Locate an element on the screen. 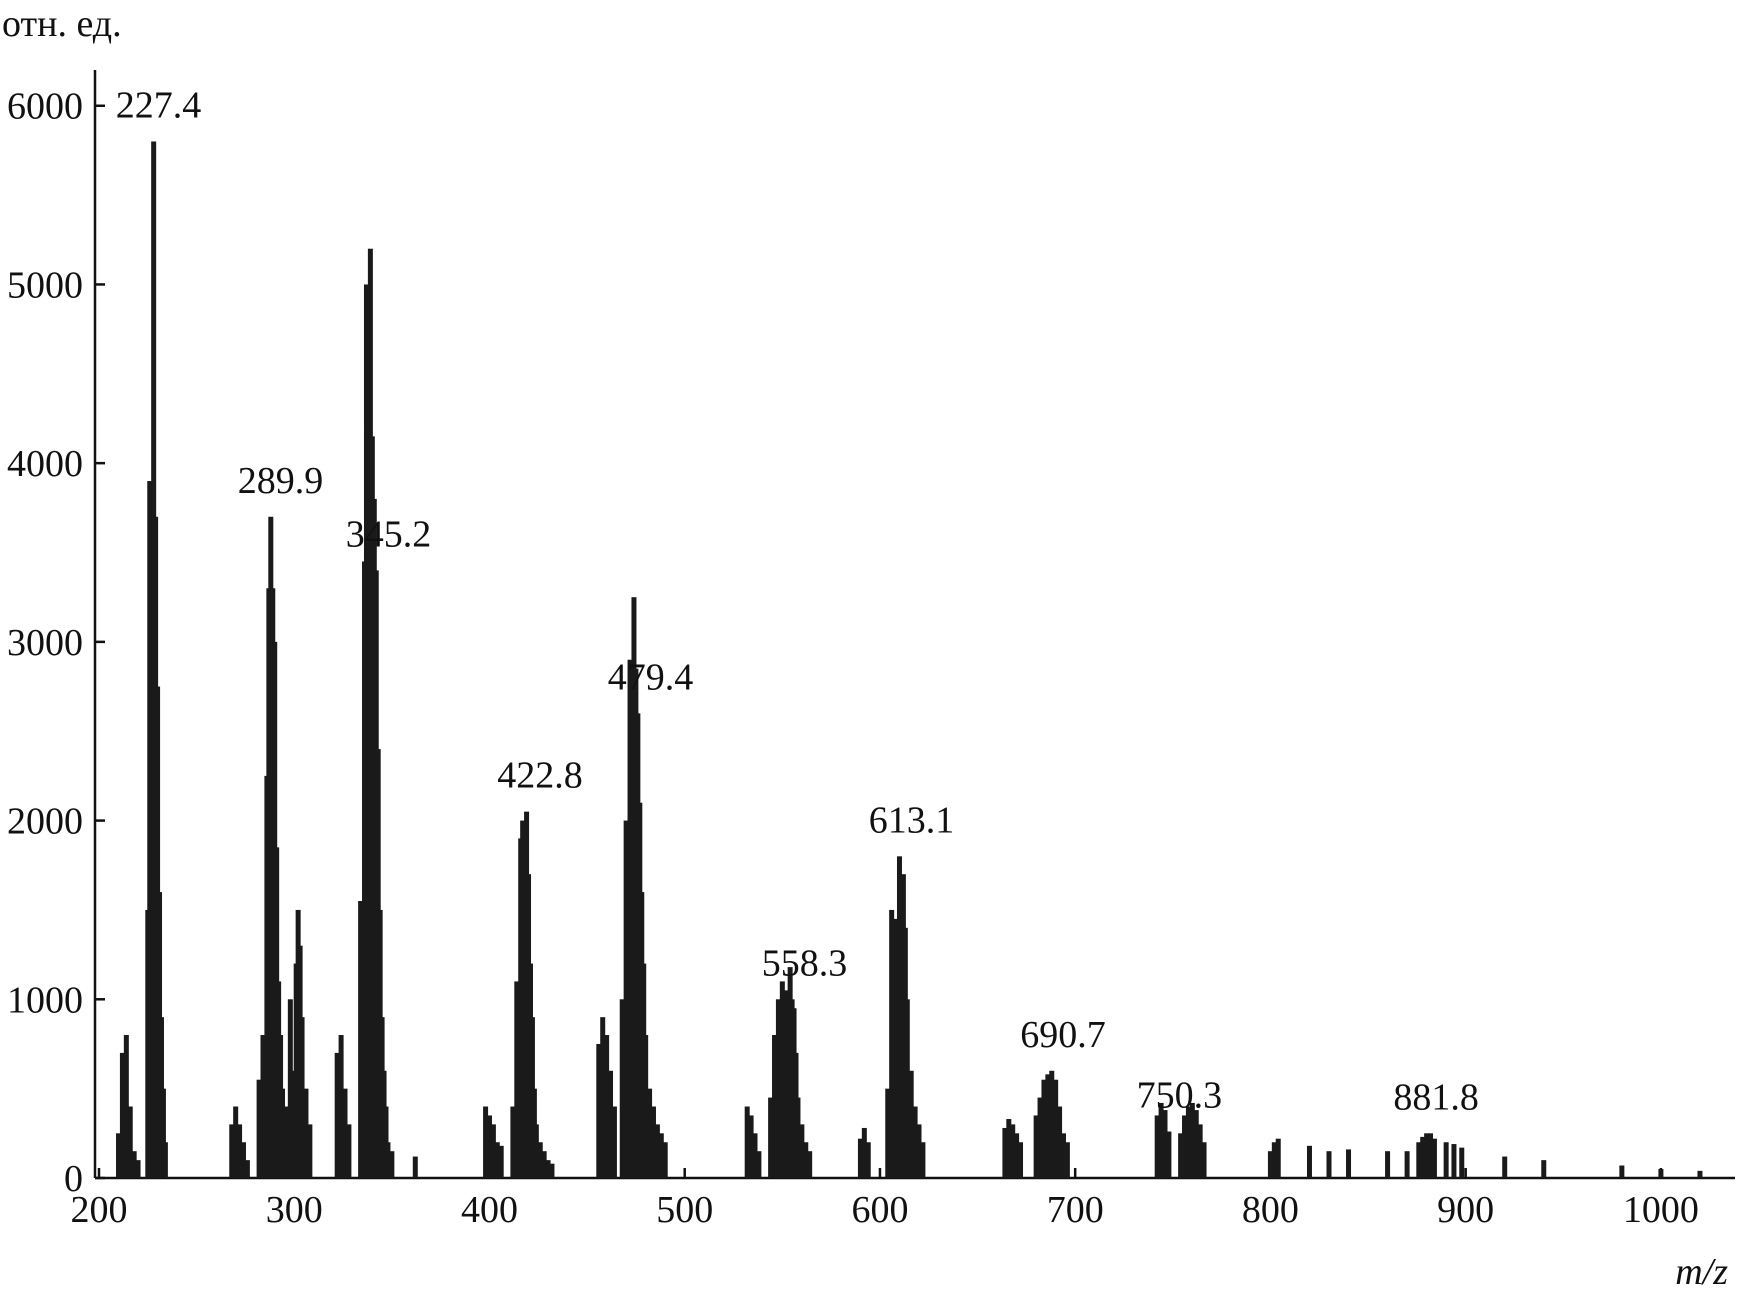 This screenshot has height=1295, width=1738. peak-label: 690.7 is located at coordinates (1063, 1035).